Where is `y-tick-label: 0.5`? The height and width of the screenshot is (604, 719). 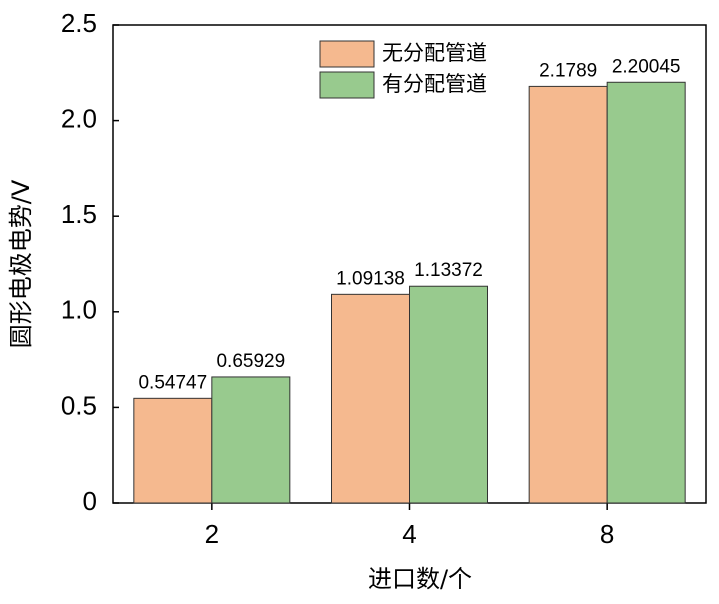
y-tick-label: 0.5 is located at coordinates (79, 405).